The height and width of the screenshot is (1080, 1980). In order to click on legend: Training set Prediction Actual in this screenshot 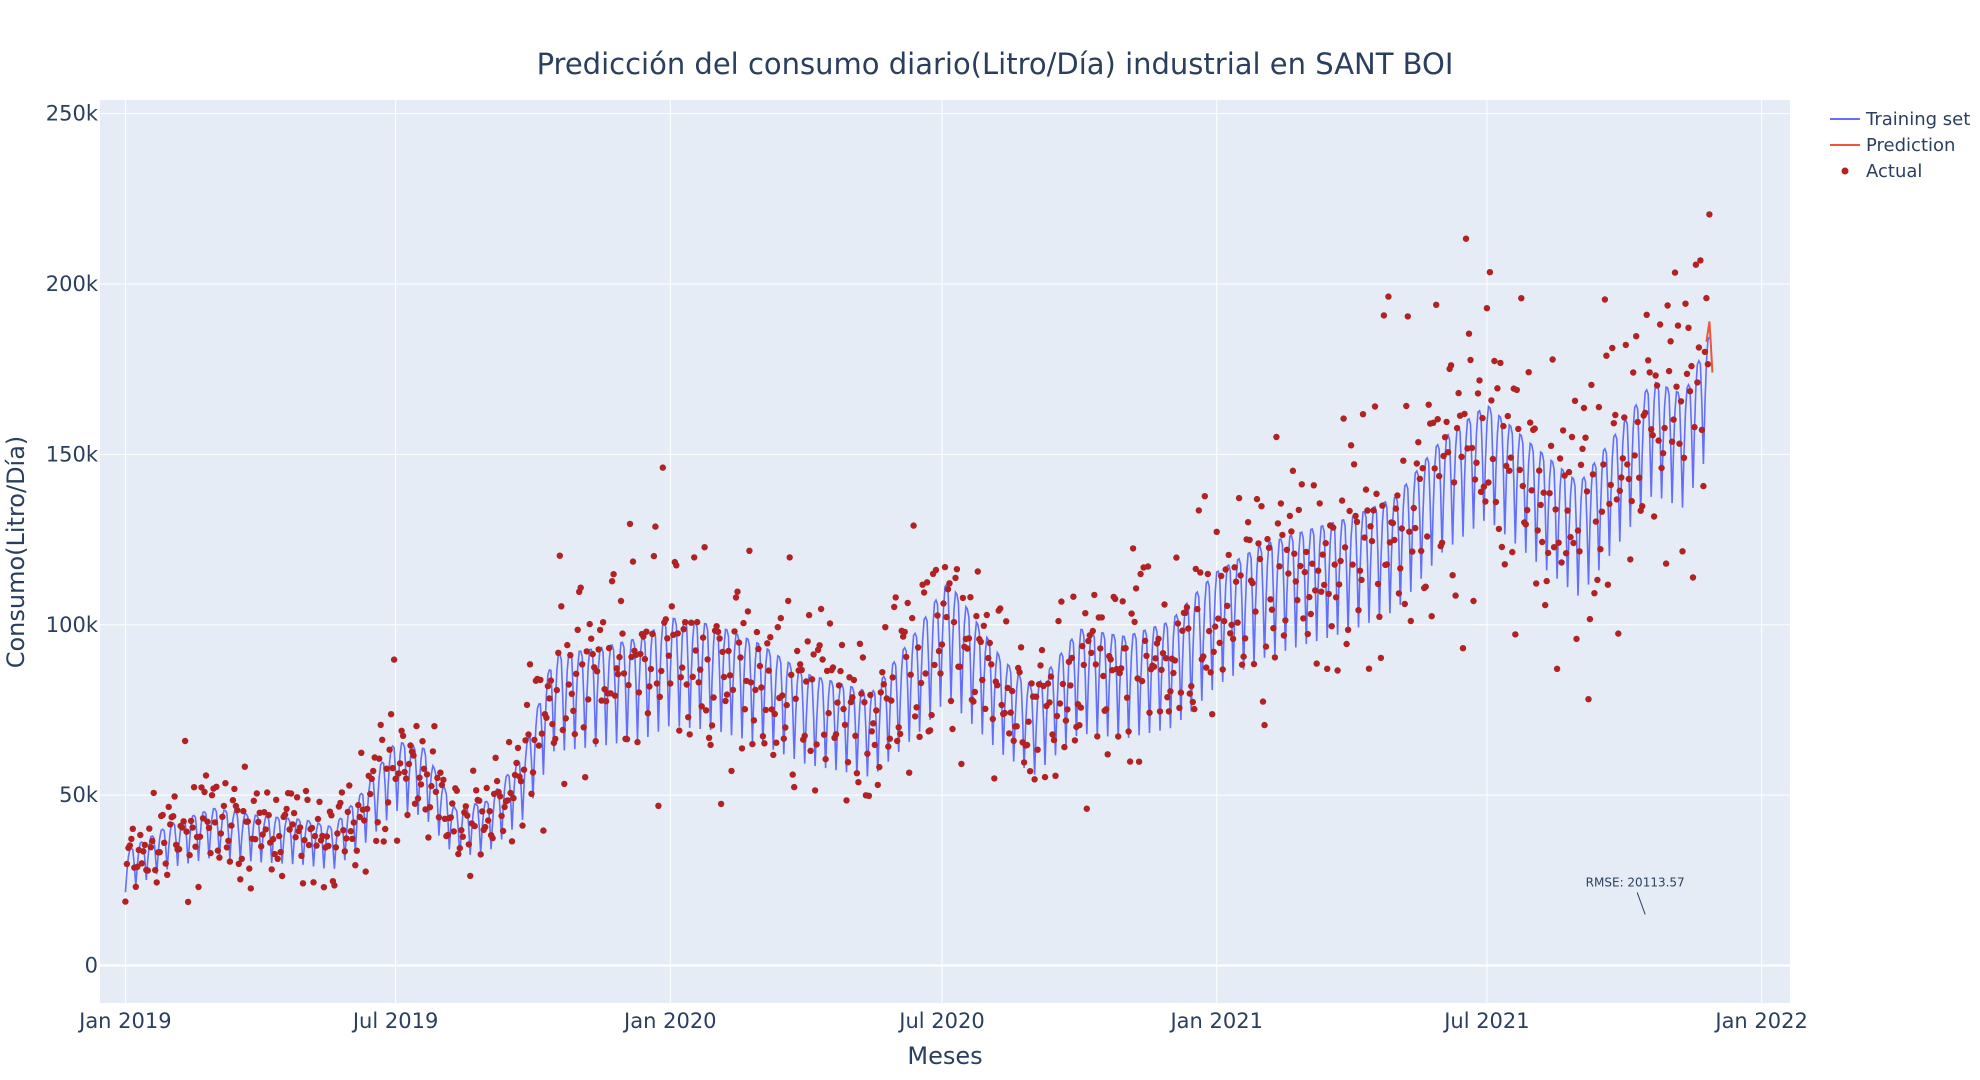, I will do `click(1900, 145)`.